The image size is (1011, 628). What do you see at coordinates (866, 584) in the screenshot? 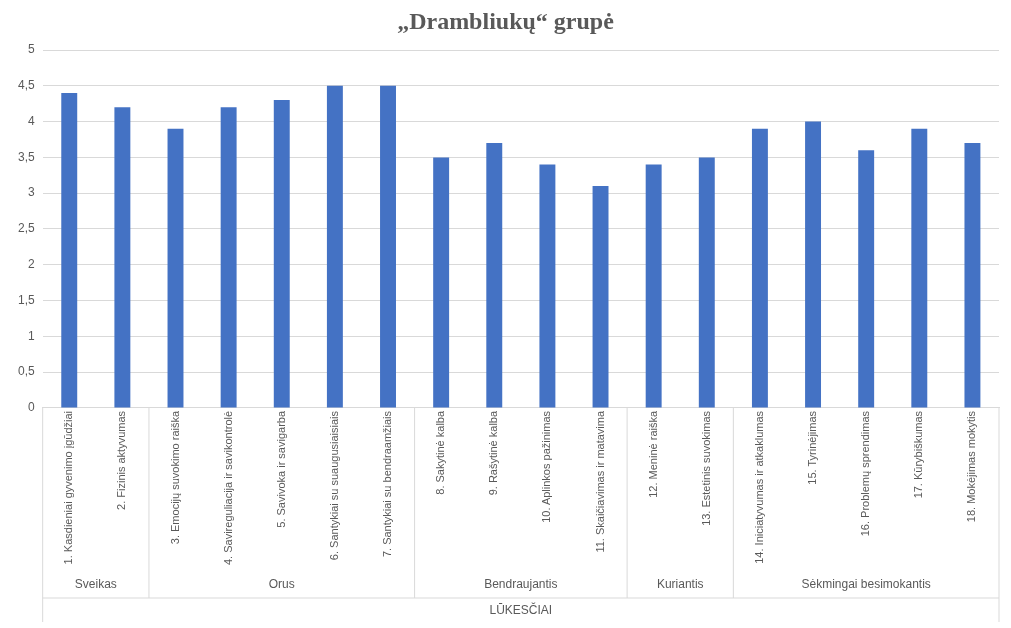
I see `text: Sėkmingai besimokantis` at bounding box center [866, 584].